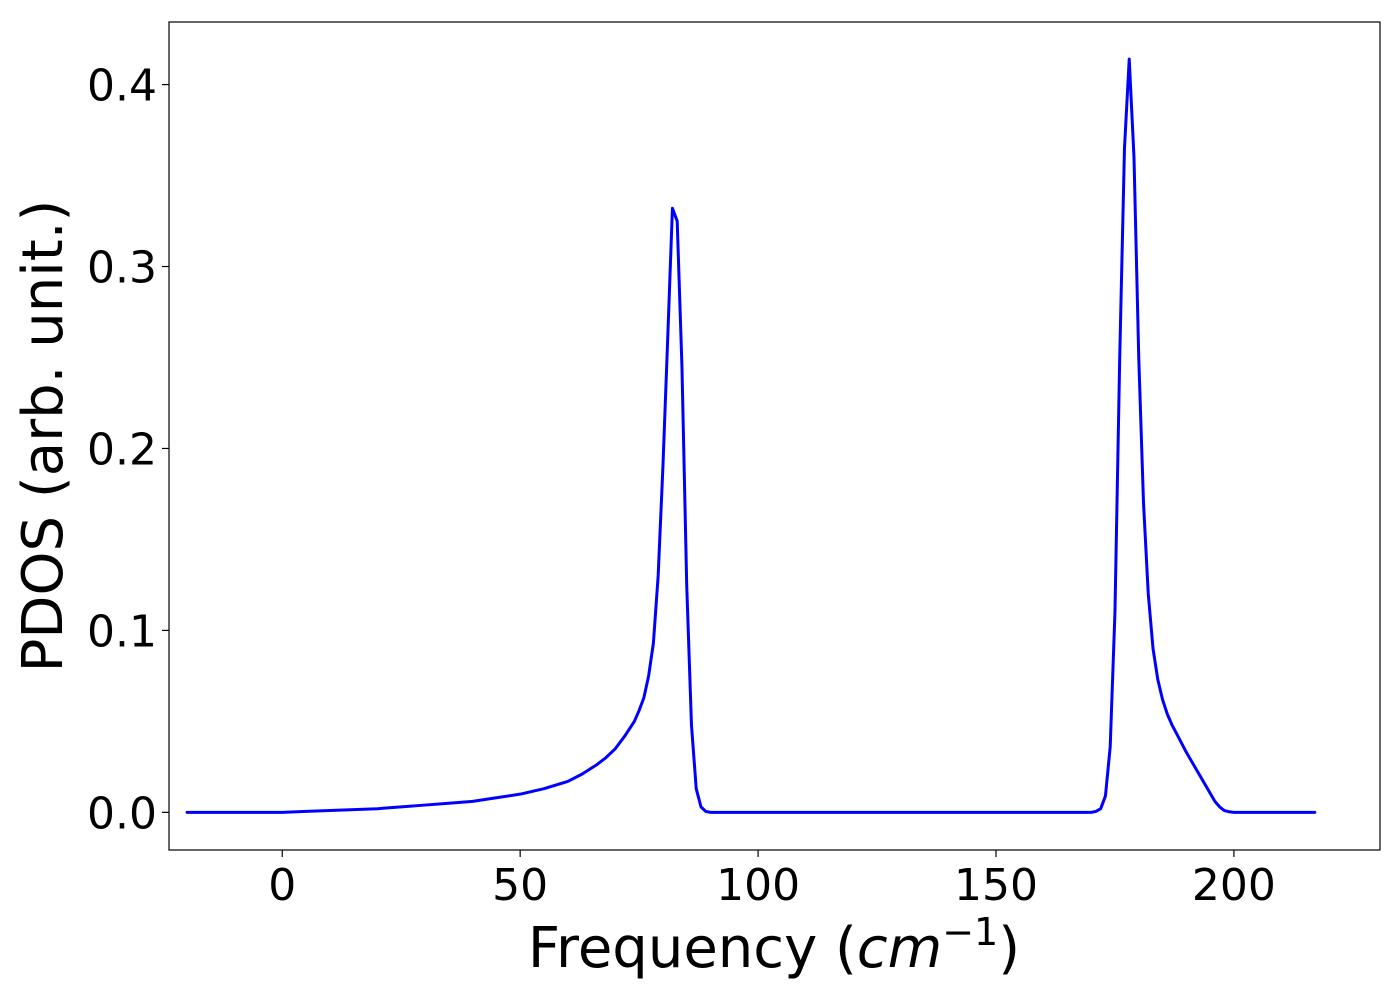 The height and width of the screenshot is (1000, 1400). What do you see at coordinates (758, 885) in the screenshot?
I see `x-tick-label: 100` at bounding box center [758, 885].